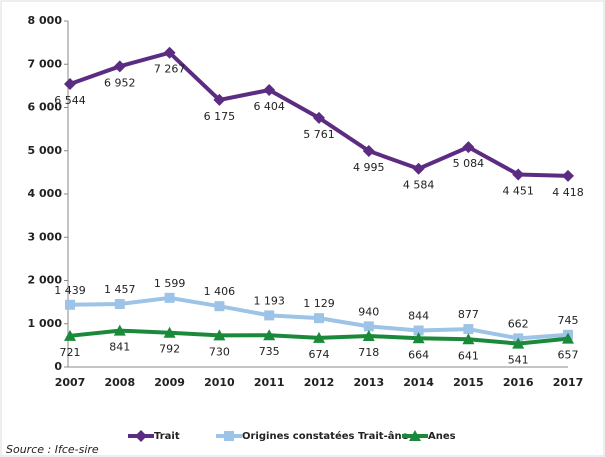  I want to click on data-label: 6 544, so click(70, 100).